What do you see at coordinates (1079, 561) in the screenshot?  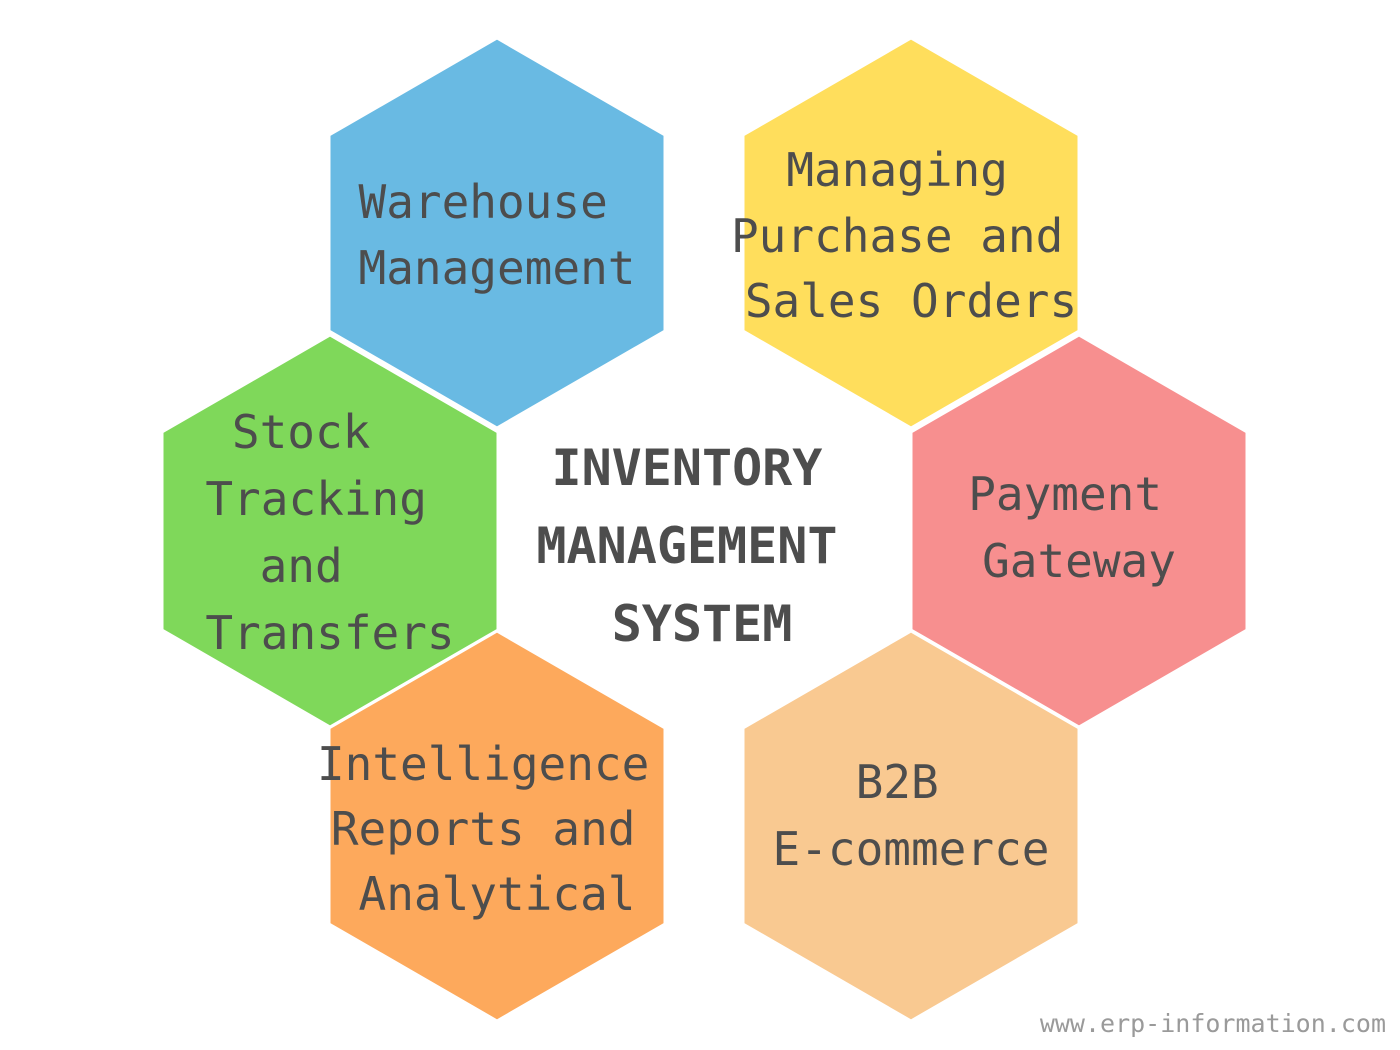 I see `hex-label-line: Gateway` at bounding box center [1079, 561].